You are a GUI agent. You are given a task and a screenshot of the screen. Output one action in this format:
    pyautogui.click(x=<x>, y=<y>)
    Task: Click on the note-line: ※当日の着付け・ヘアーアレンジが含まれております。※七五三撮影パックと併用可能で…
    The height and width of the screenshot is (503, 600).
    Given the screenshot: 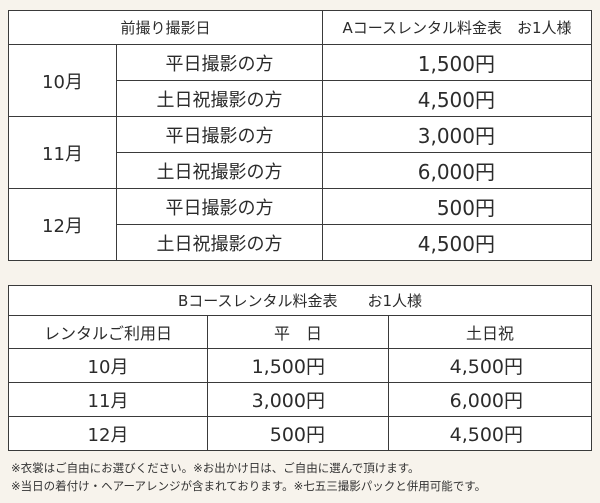 What is the action you would take?
    pyautogui.click(x=249, y=486)
    